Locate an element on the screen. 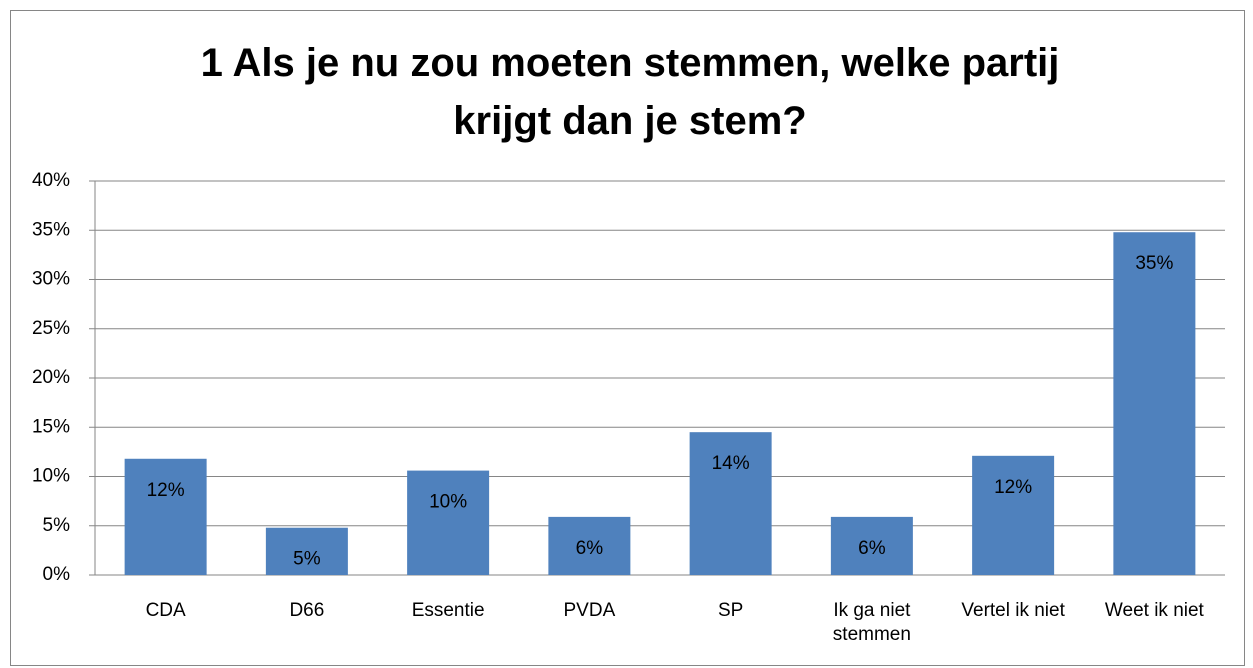  x-tick-label: PVDA is located at coordinates (589, 610).